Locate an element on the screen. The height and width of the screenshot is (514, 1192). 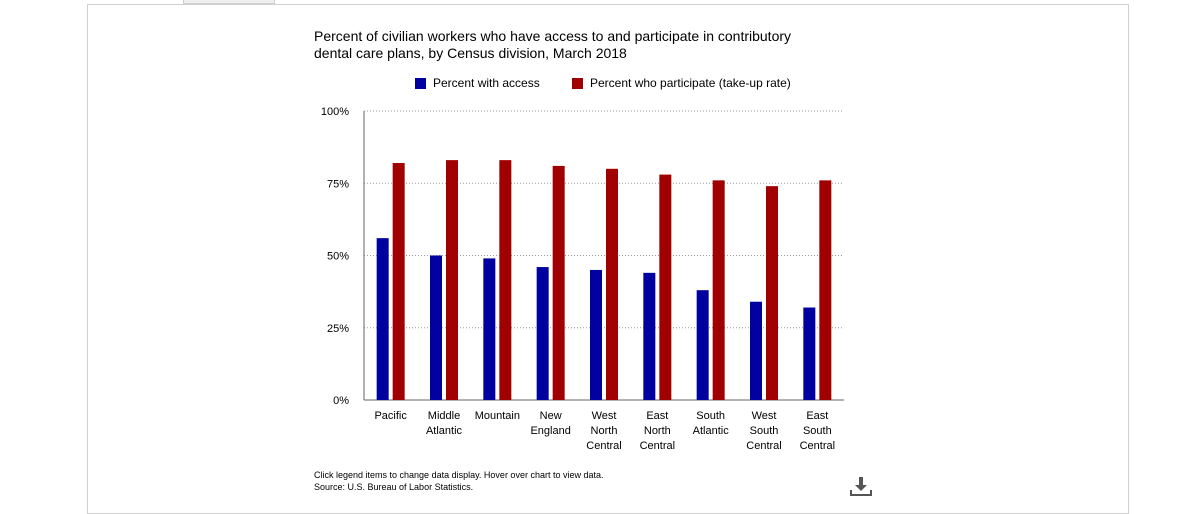
legend-label-participate: Percent who participate (take-up rate) is located at coordinates (690, 83).